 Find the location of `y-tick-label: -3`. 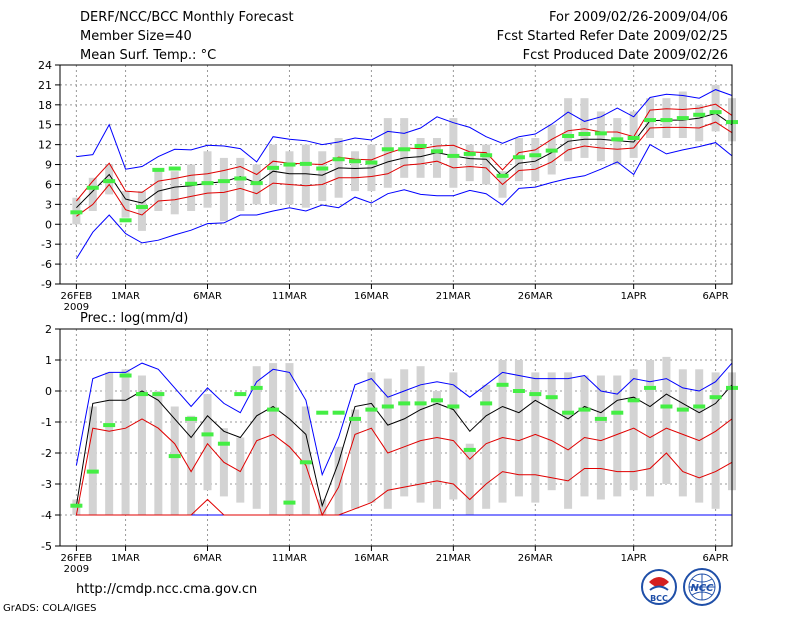

y-tick-label: -3 is located at coordinates (46, 244).